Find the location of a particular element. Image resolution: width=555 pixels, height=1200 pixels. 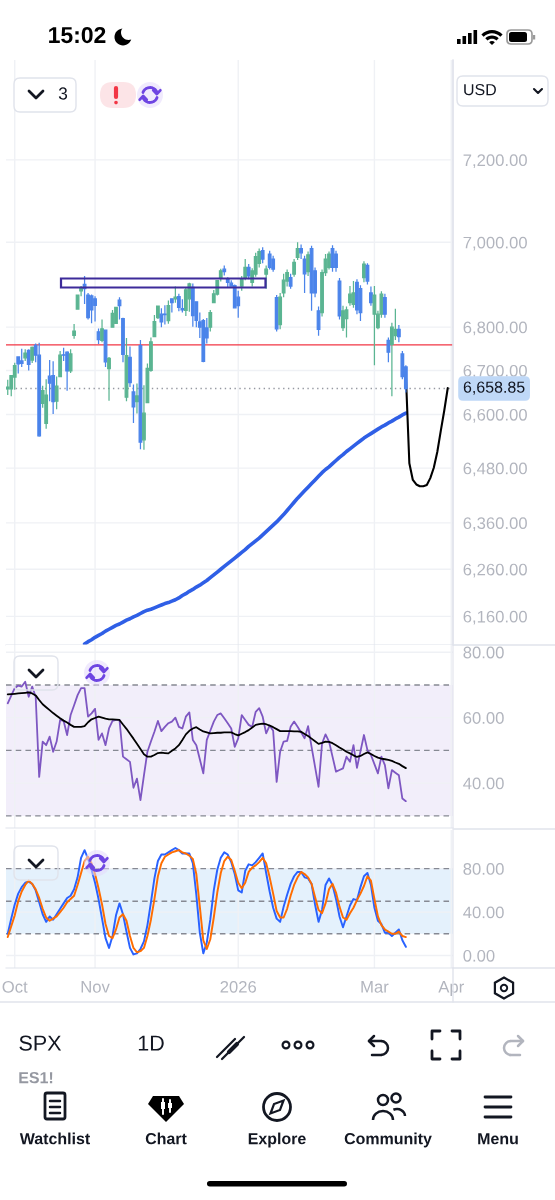

x-tick-label: Nov is located at coordinates (95, 987).